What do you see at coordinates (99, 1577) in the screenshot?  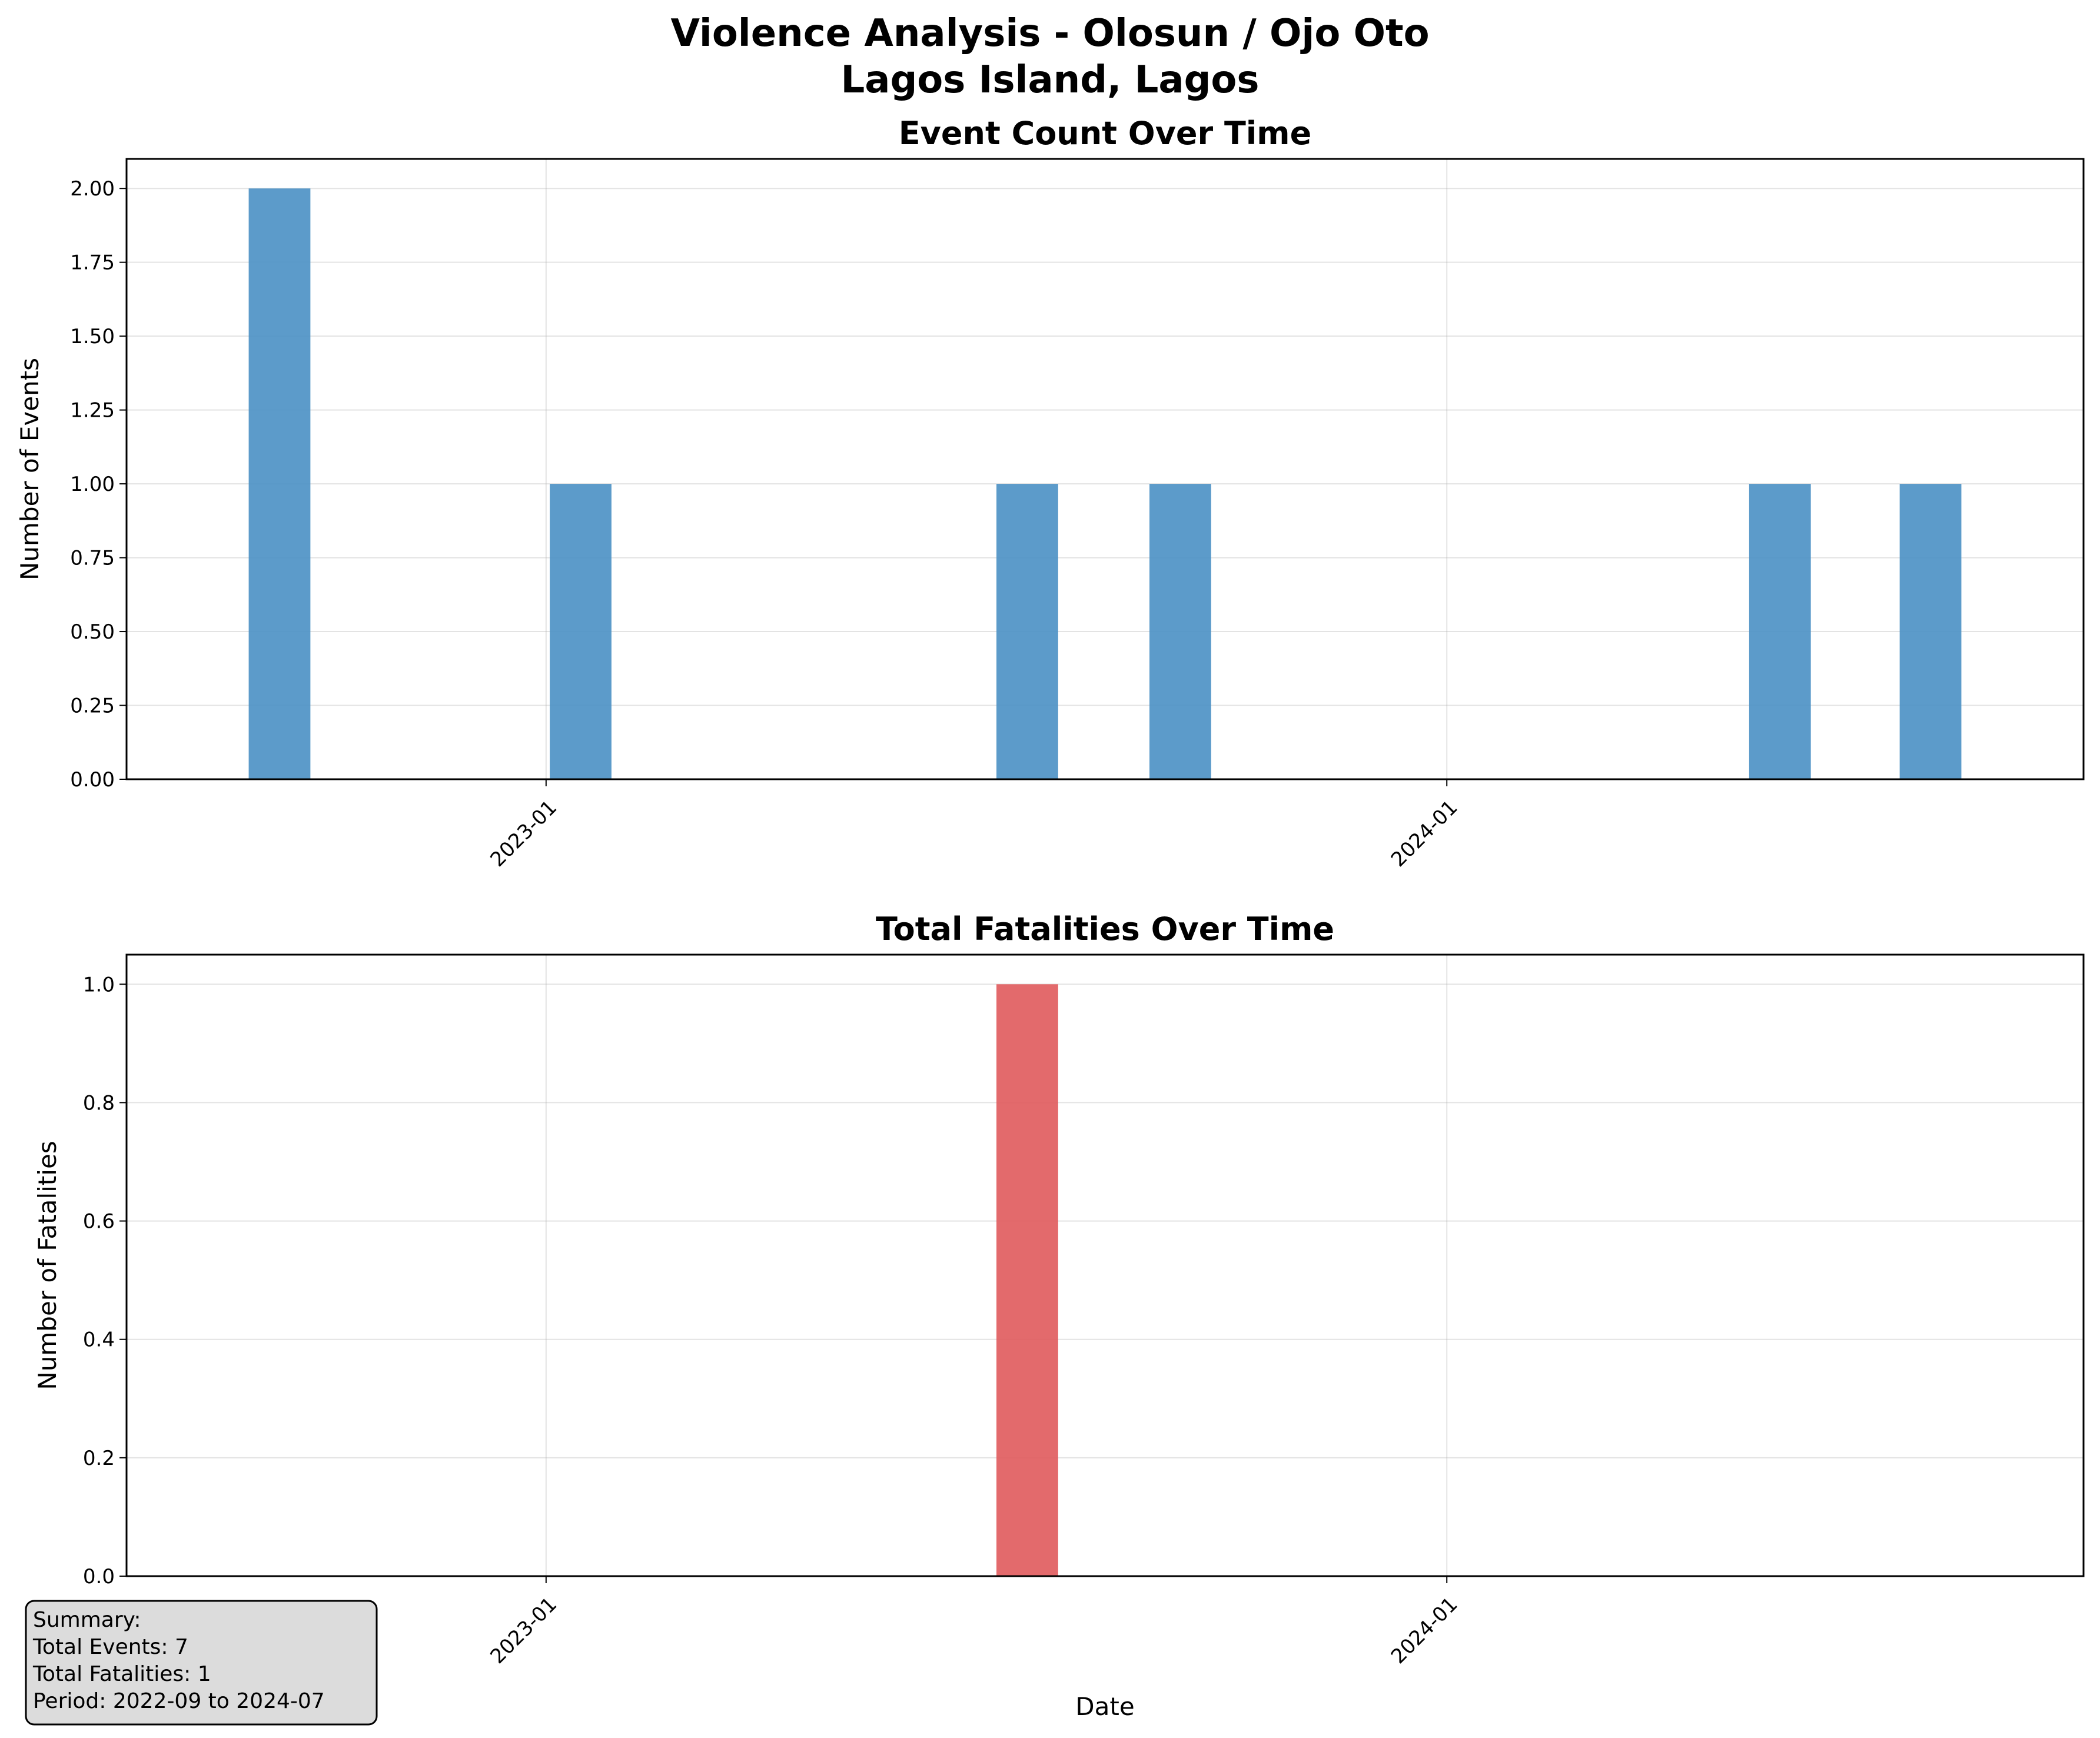 I see `y-tick-label: 0.0` at bounding box center [99, 1577].